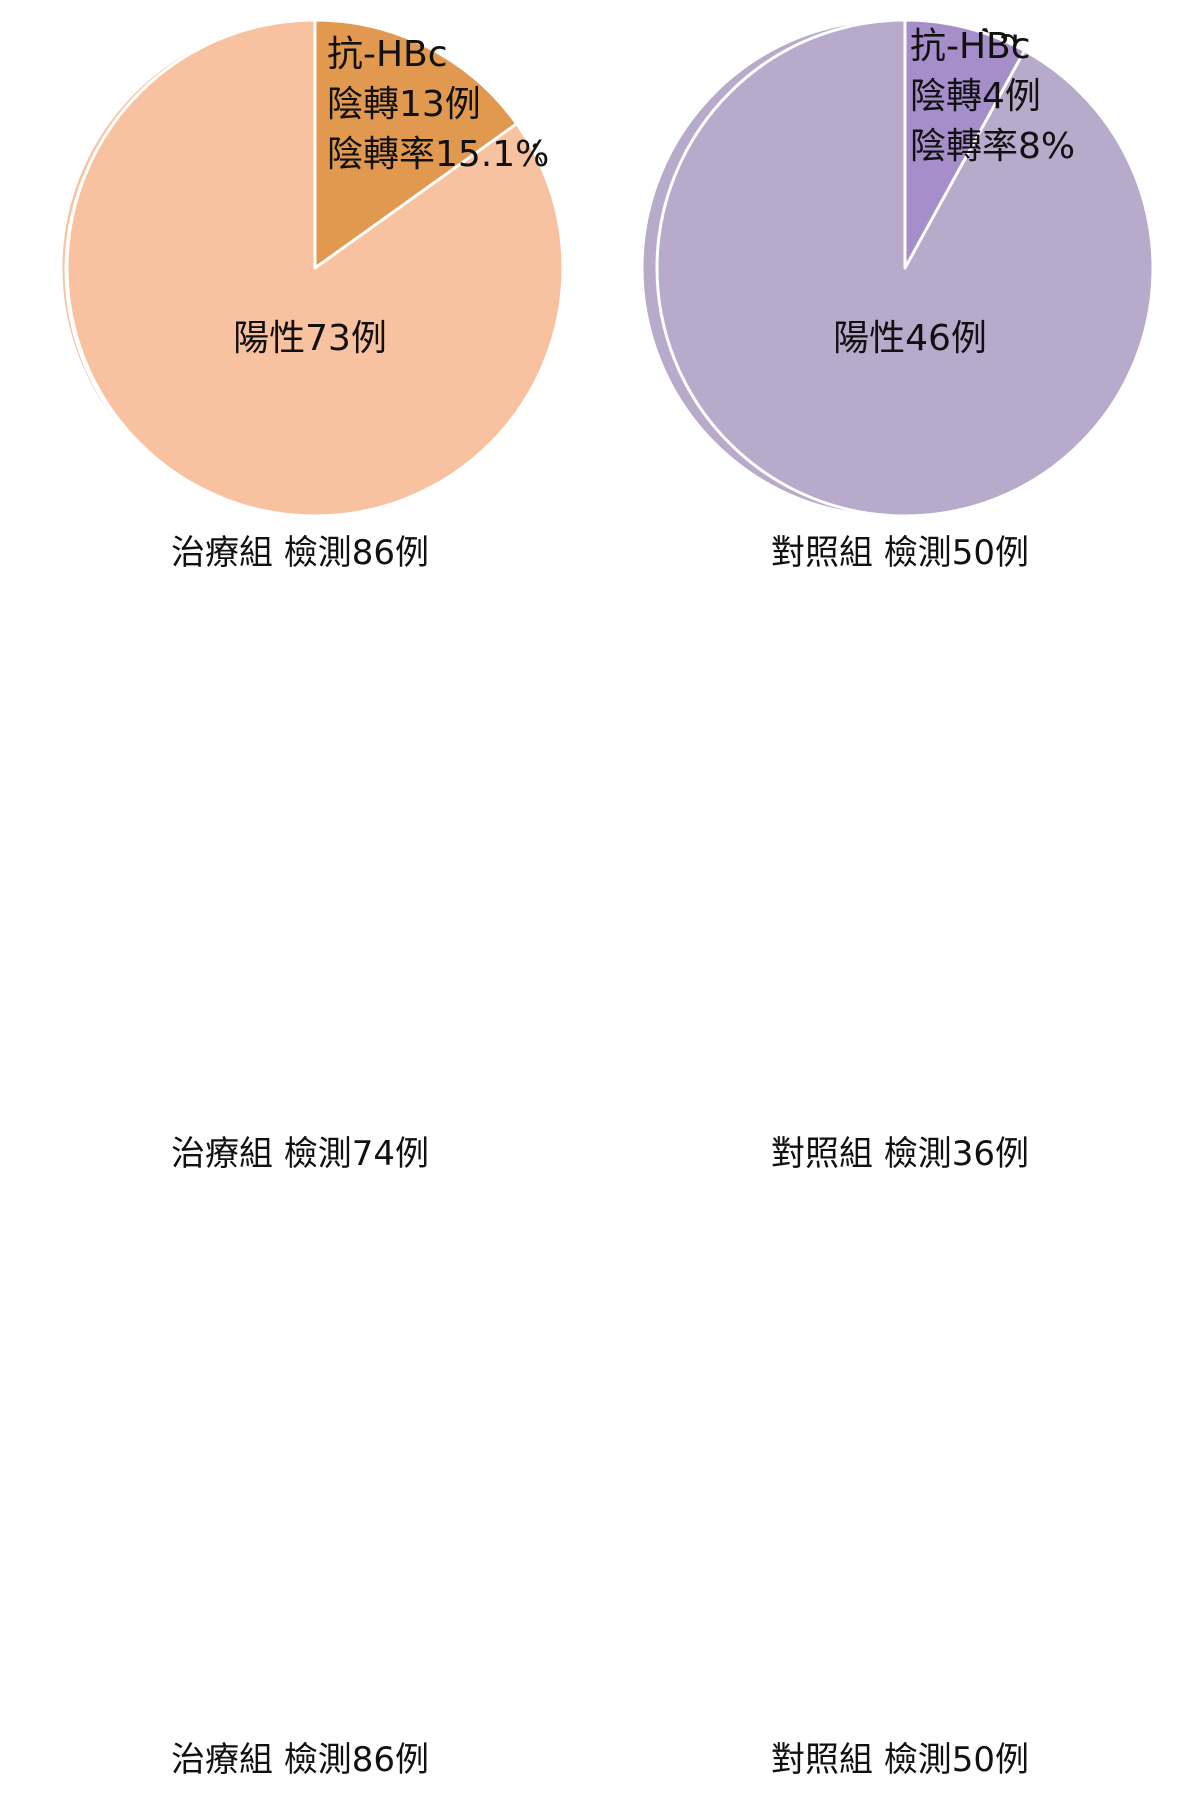 This screenshot has width=1200, height=1800. What do you see at coordinates (900, 1760) in the screenshot?
I see `caption-control-anti-hbc: 對照組 檢測50例` at bounding box center [900, 1760].